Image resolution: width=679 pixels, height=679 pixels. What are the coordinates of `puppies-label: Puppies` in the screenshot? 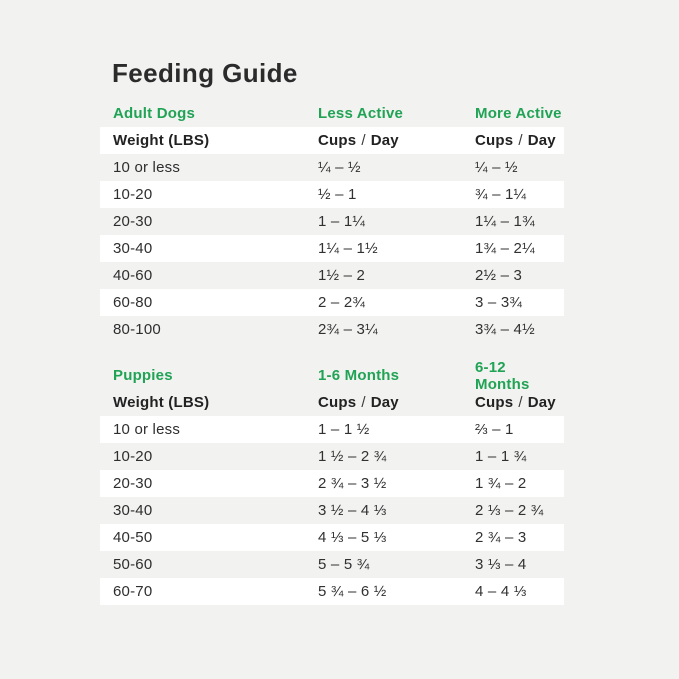 It's located at (143, 375).